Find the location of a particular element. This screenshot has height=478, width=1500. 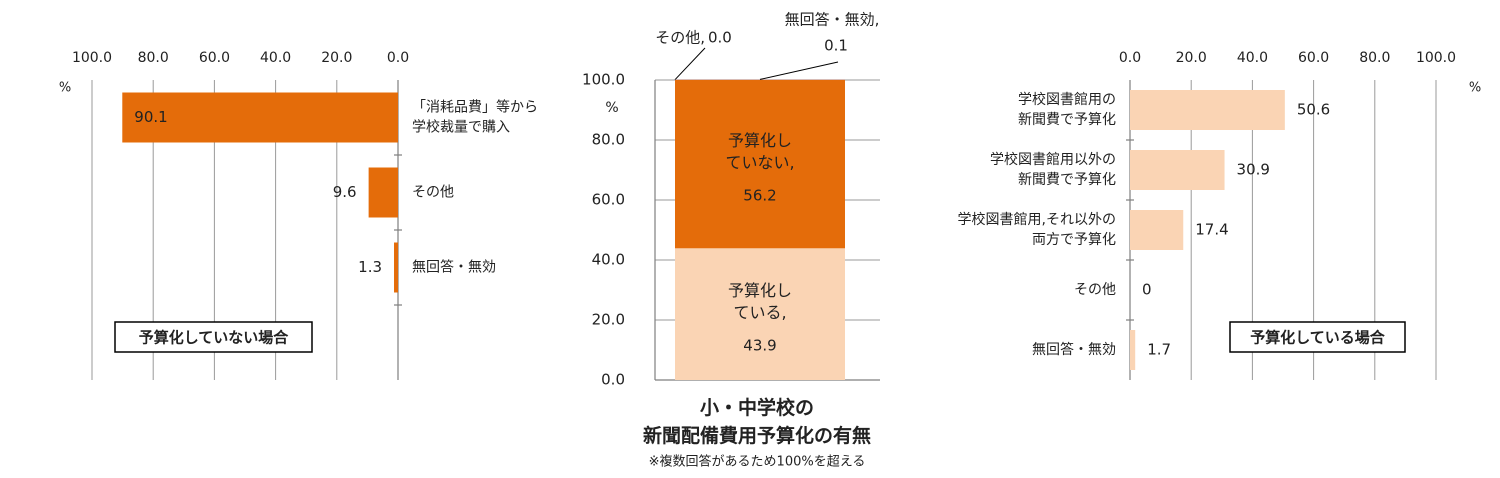

value-label: 17.4 is located at coordinates (1211, 230).